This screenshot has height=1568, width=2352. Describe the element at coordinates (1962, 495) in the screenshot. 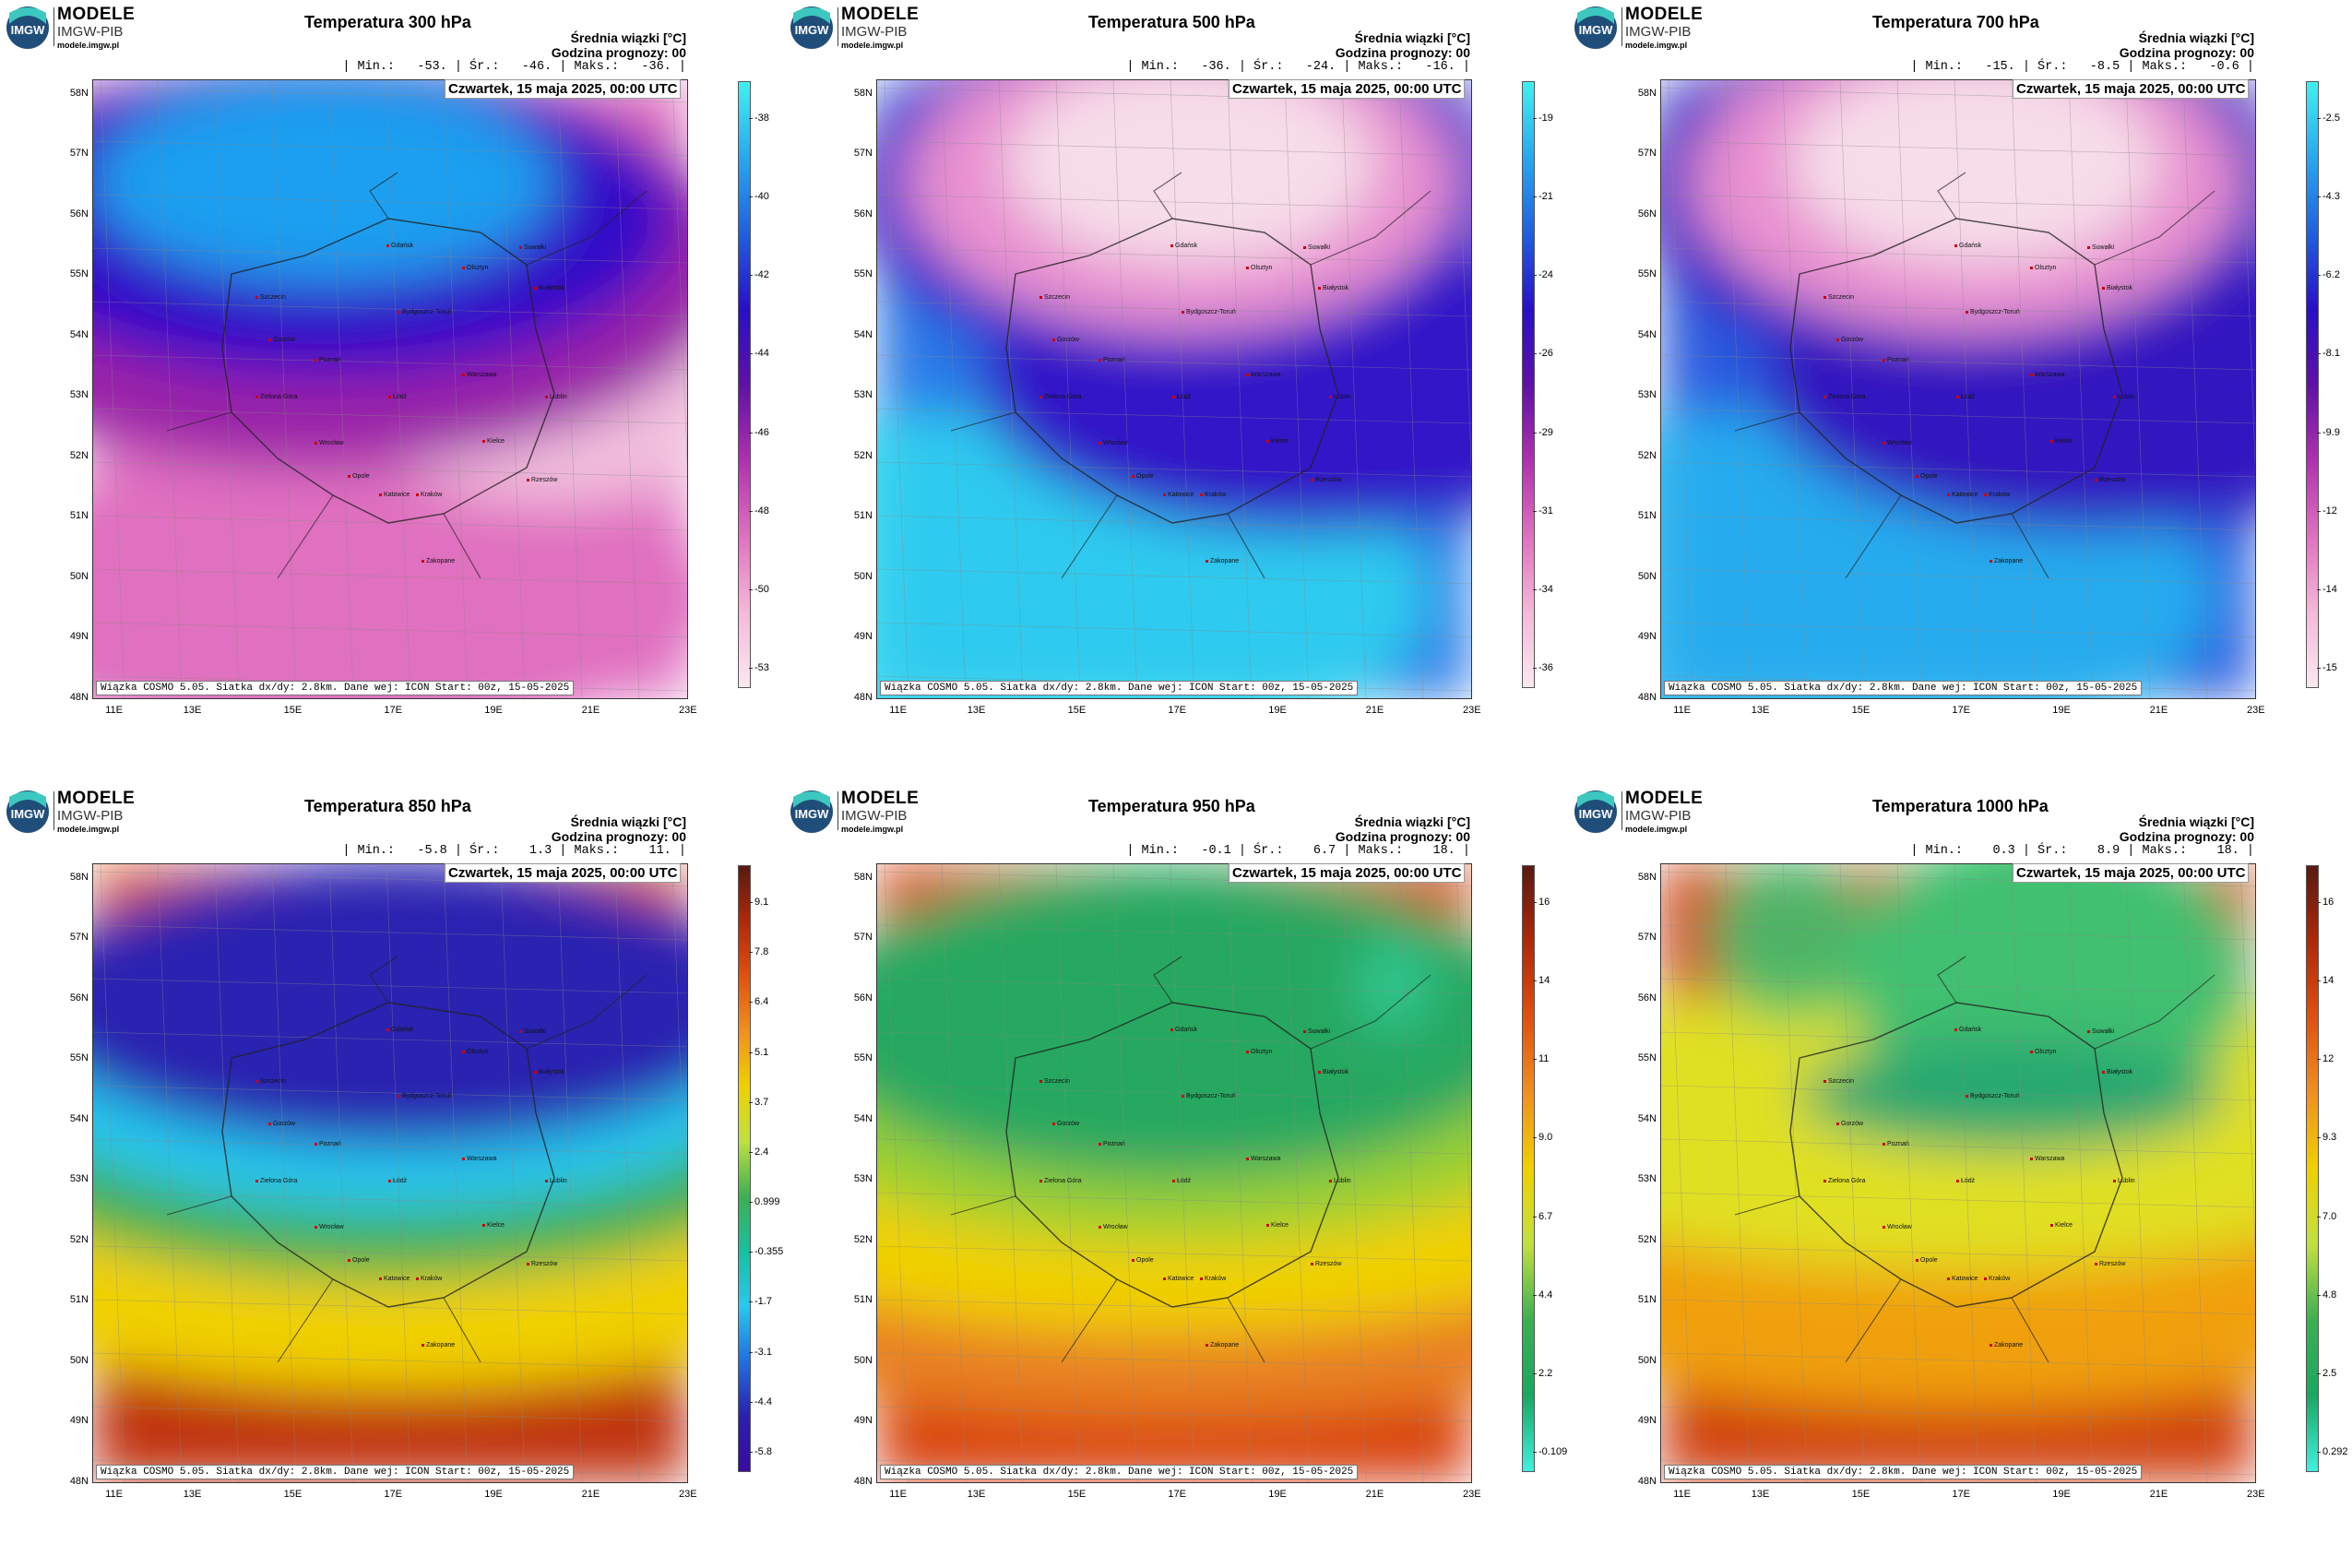

I see `city-label: Katowice` at that location.